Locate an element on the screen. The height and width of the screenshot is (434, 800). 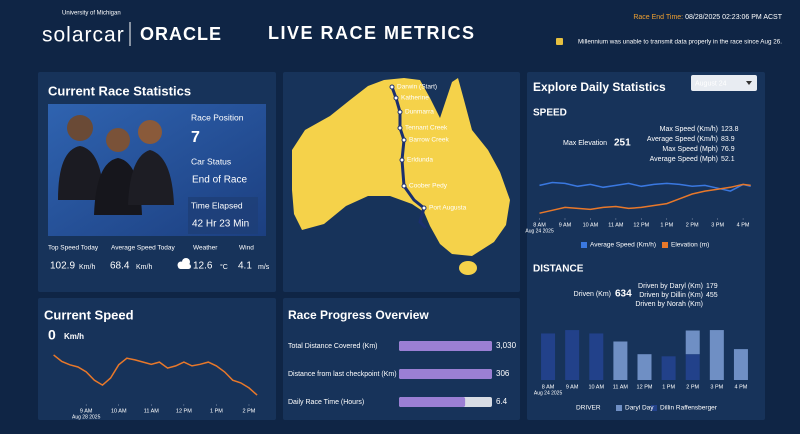
progress-value: 3,030 is located at coordinates (506, 345).